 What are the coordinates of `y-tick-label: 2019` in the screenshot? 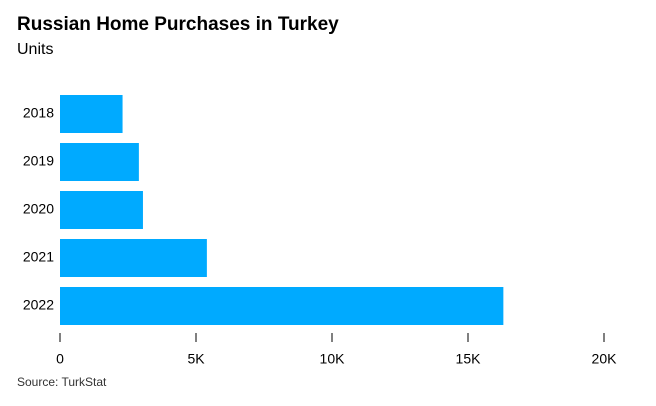 It's located at (38, 161).